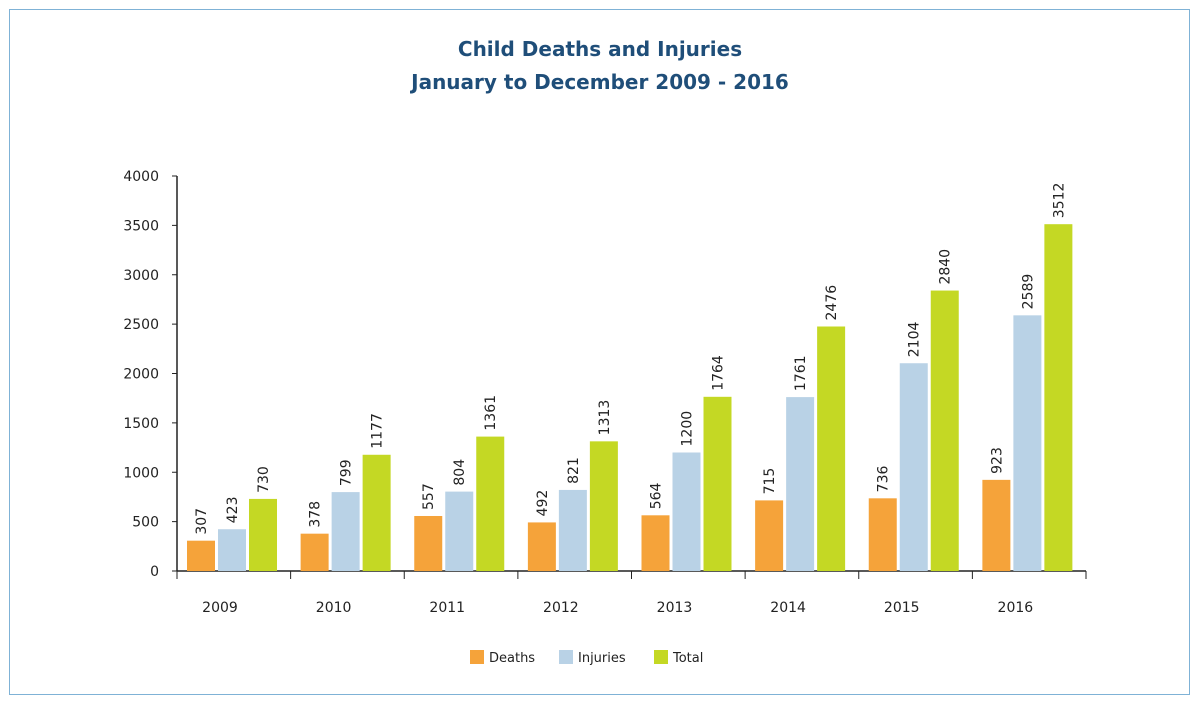 This screenshot has width=1200, height=705. I want to click on data-label: 1200, so click(688, 429).